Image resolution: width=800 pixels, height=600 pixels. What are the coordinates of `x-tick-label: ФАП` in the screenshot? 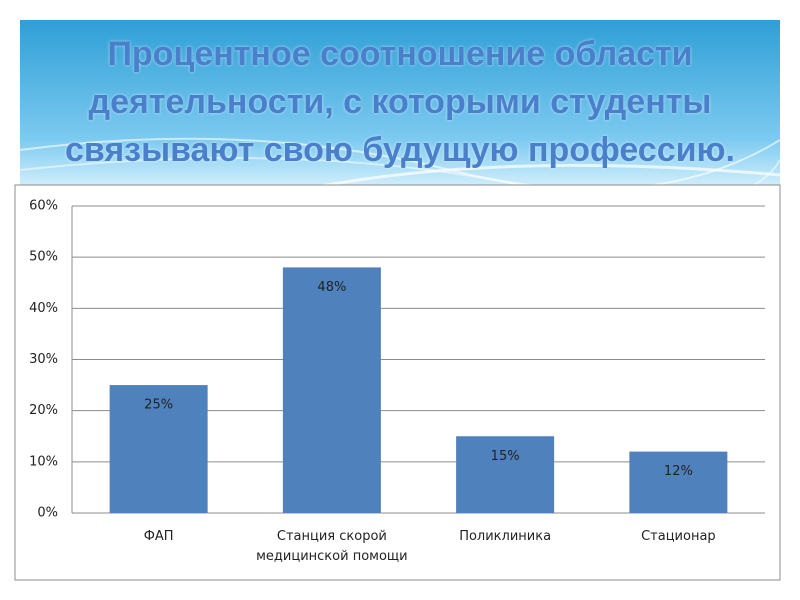 It's located at (158, 536).